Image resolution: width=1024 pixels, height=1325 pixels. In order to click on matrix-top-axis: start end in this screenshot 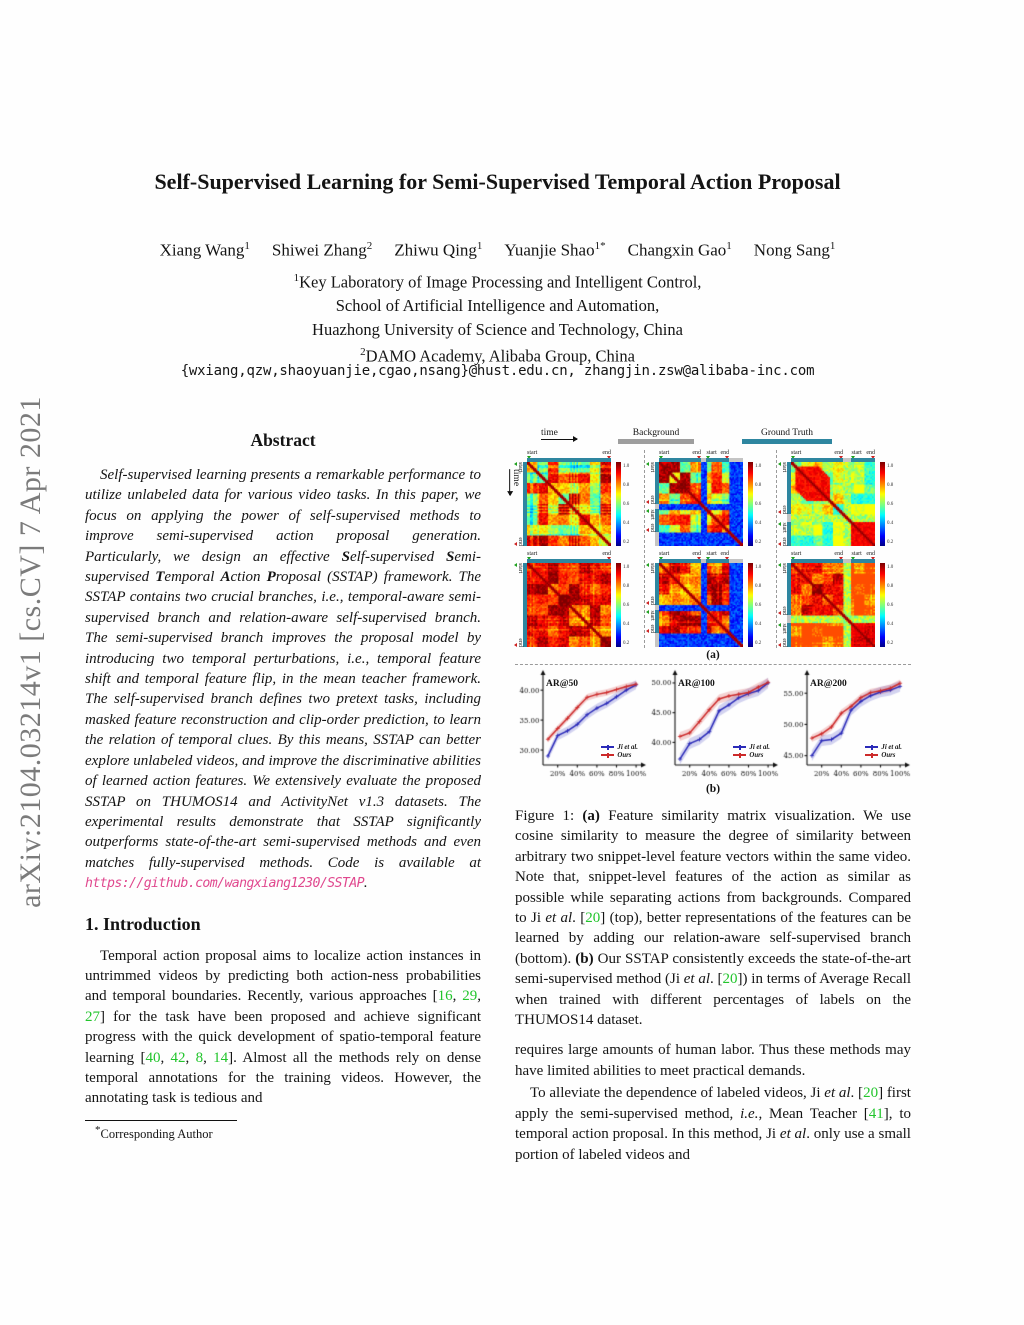, I will do `click(569, 456)`.